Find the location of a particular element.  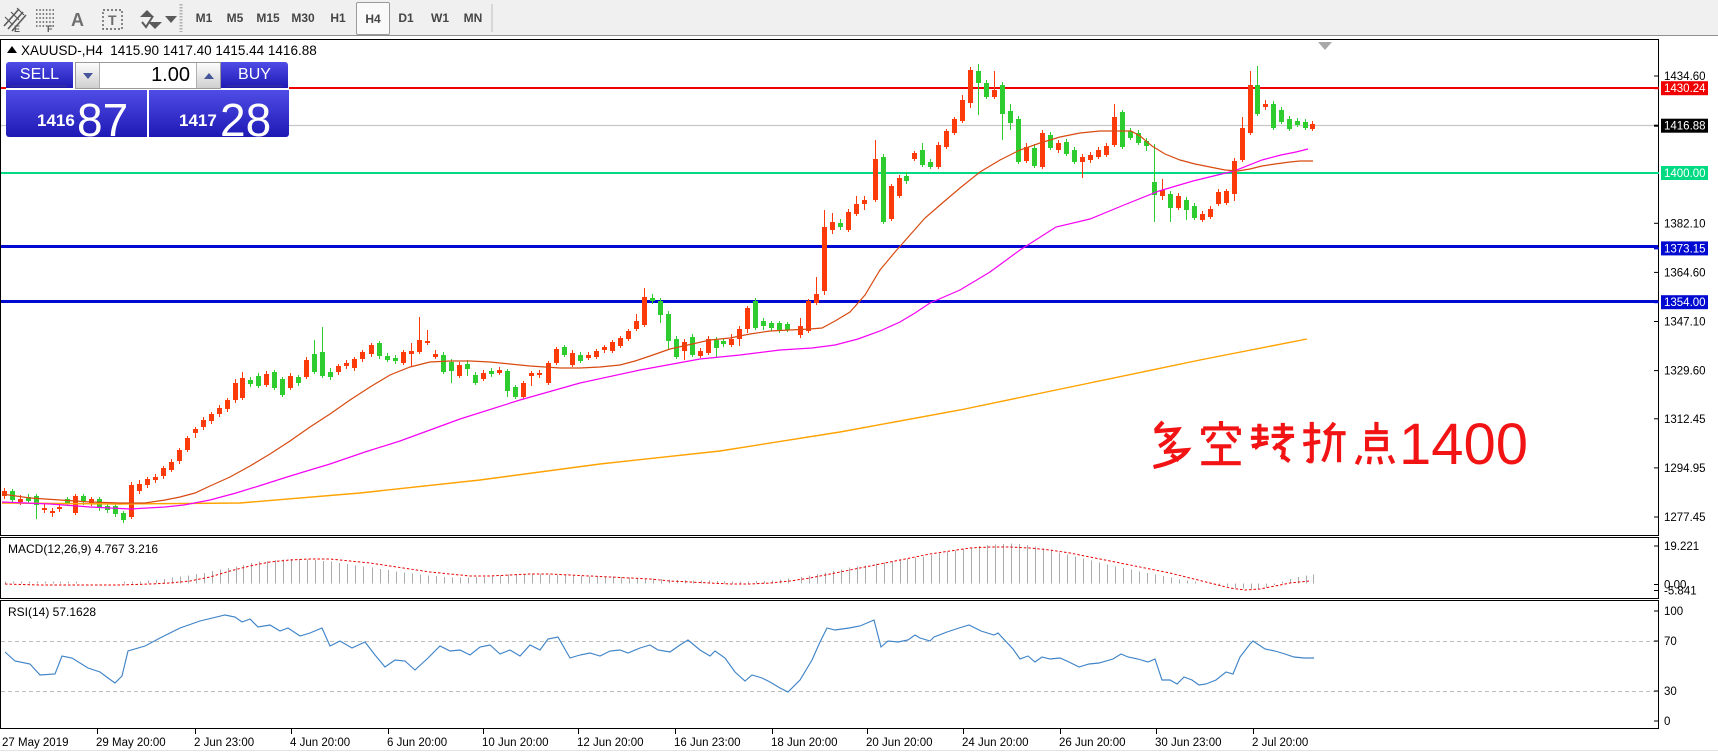

svg-text: 29 May 20:00 is located at coordinates (131, 743).